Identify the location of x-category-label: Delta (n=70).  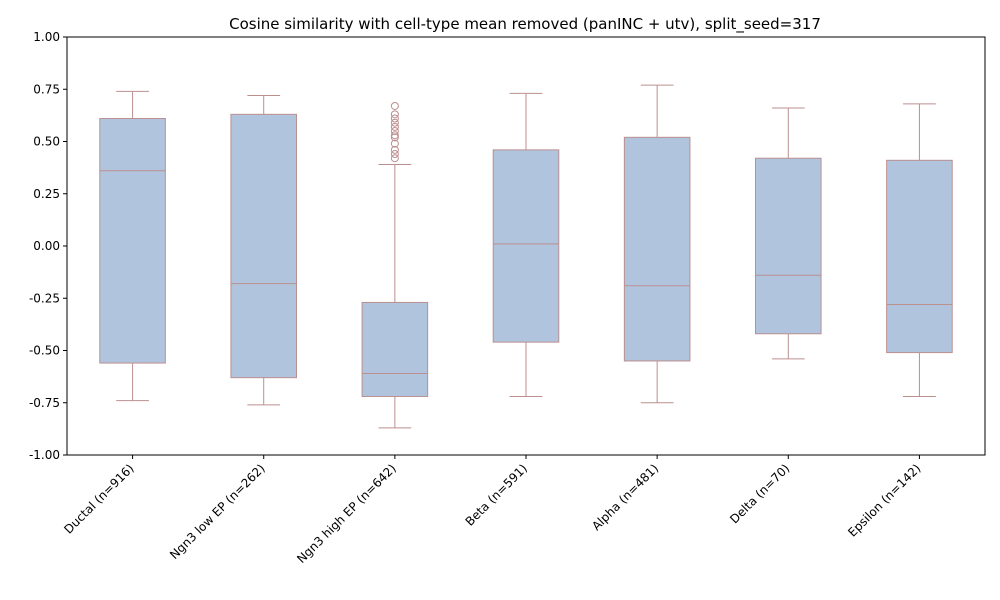
(759, 493).